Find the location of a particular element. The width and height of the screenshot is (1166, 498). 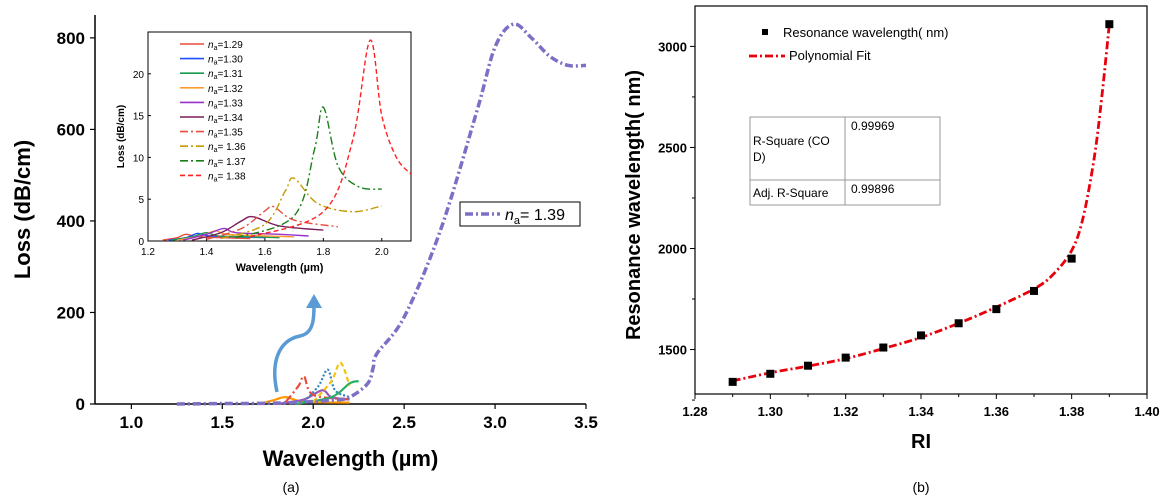

inset-y-axis-label: Loss (dB/cm) is located at coordinates (121, 136).